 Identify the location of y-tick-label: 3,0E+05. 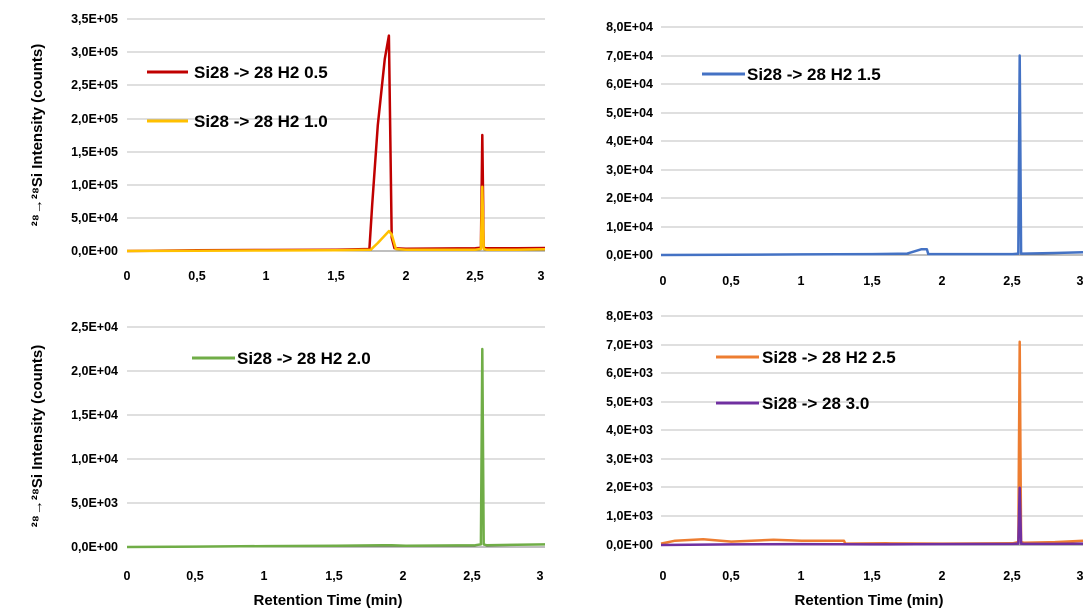
(94, 52).